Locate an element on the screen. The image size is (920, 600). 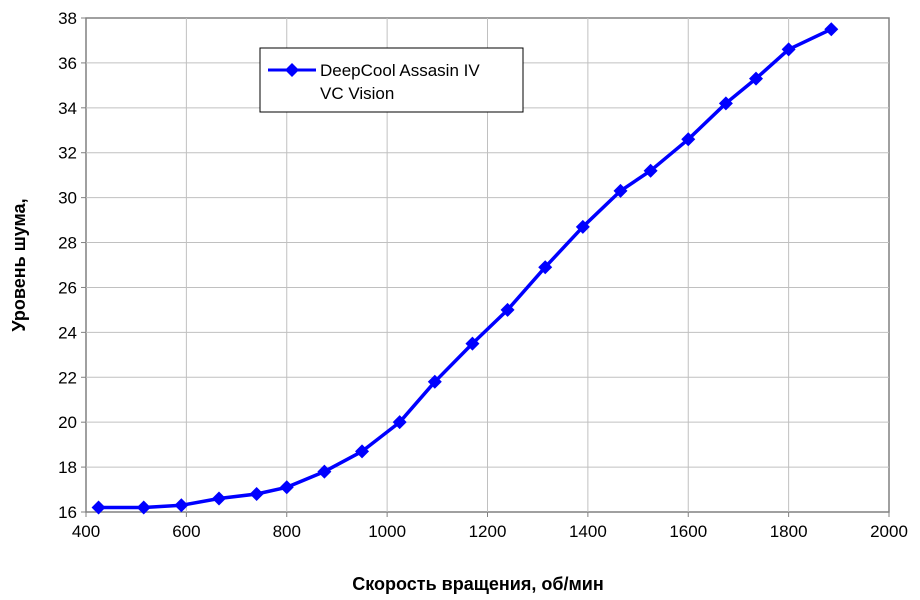
y-tick-label: 28 is located at coordinates (67, 243).